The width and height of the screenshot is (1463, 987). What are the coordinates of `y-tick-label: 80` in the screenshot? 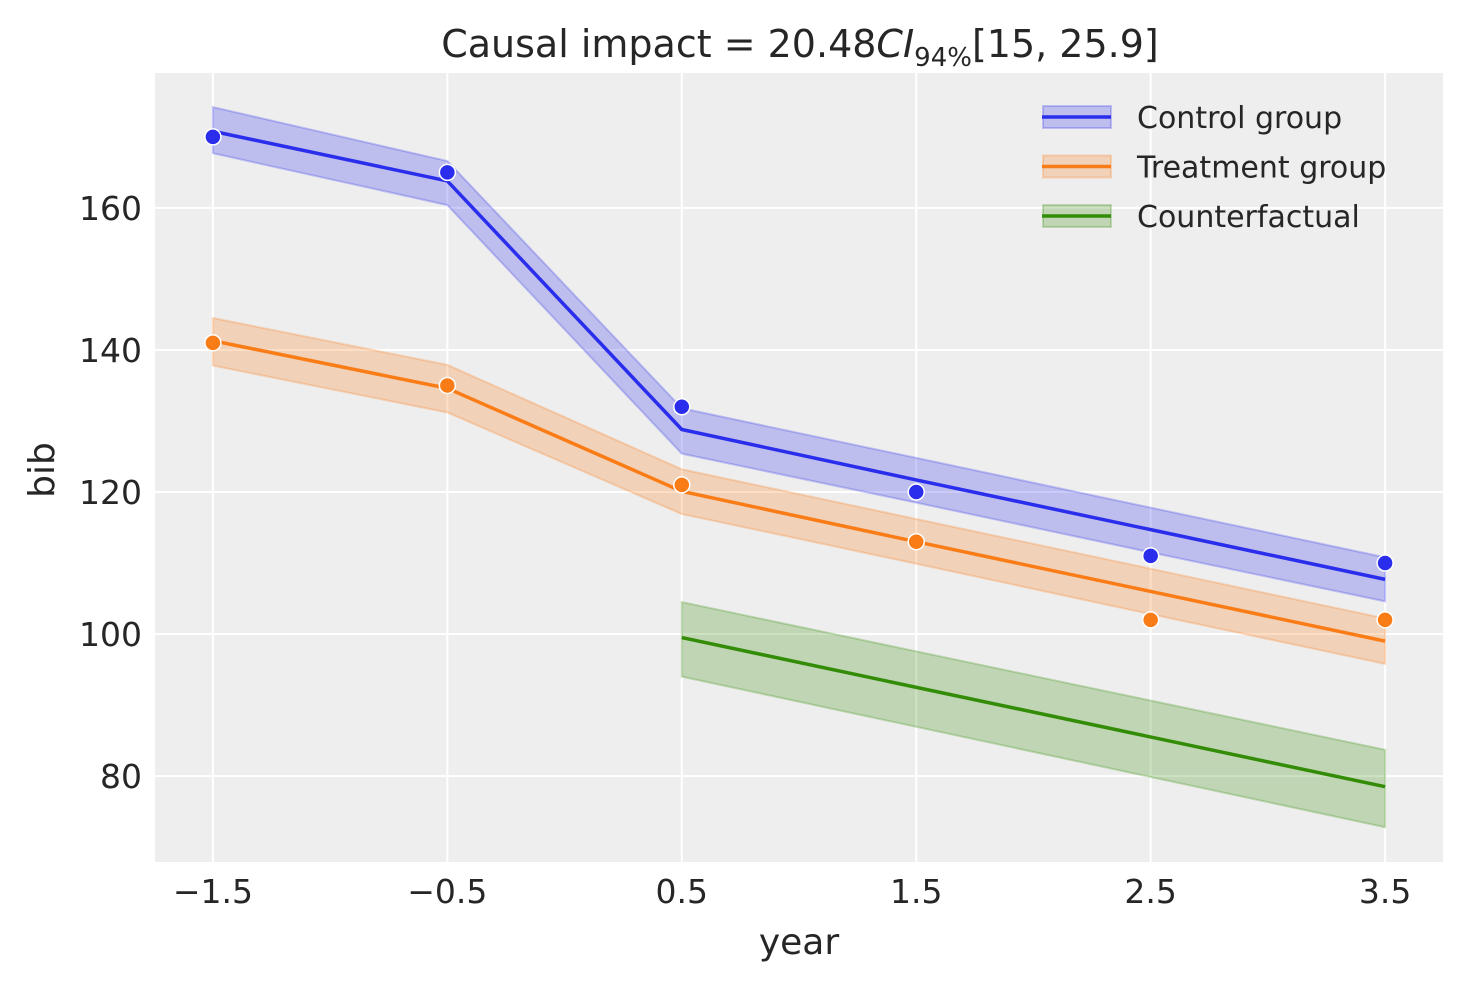 It's located at (121, 776).